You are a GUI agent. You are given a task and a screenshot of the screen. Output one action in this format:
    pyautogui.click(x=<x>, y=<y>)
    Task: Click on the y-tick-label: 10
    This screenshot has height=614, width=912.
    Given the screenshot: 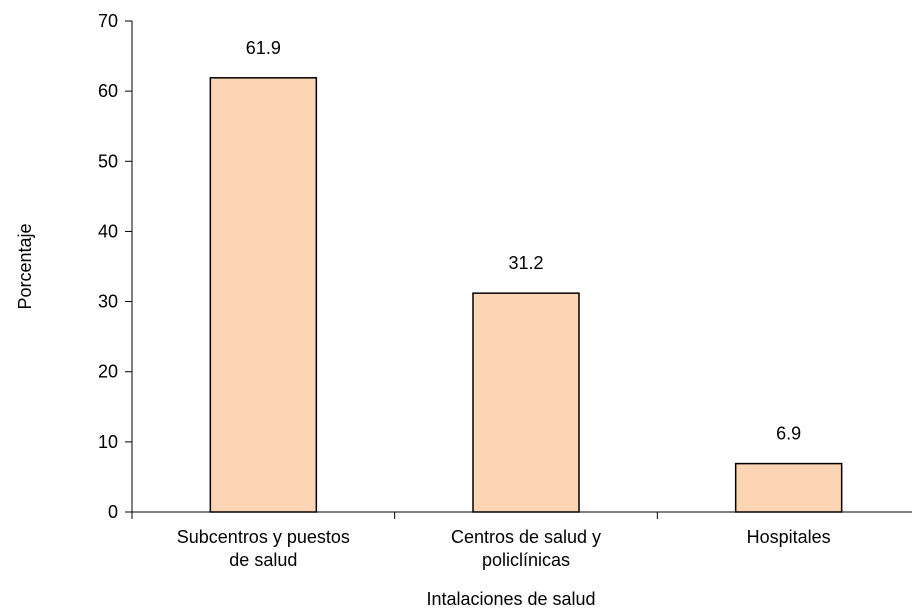 What is the action you would take?
    pyautogui.click(x=108, y=442)
    